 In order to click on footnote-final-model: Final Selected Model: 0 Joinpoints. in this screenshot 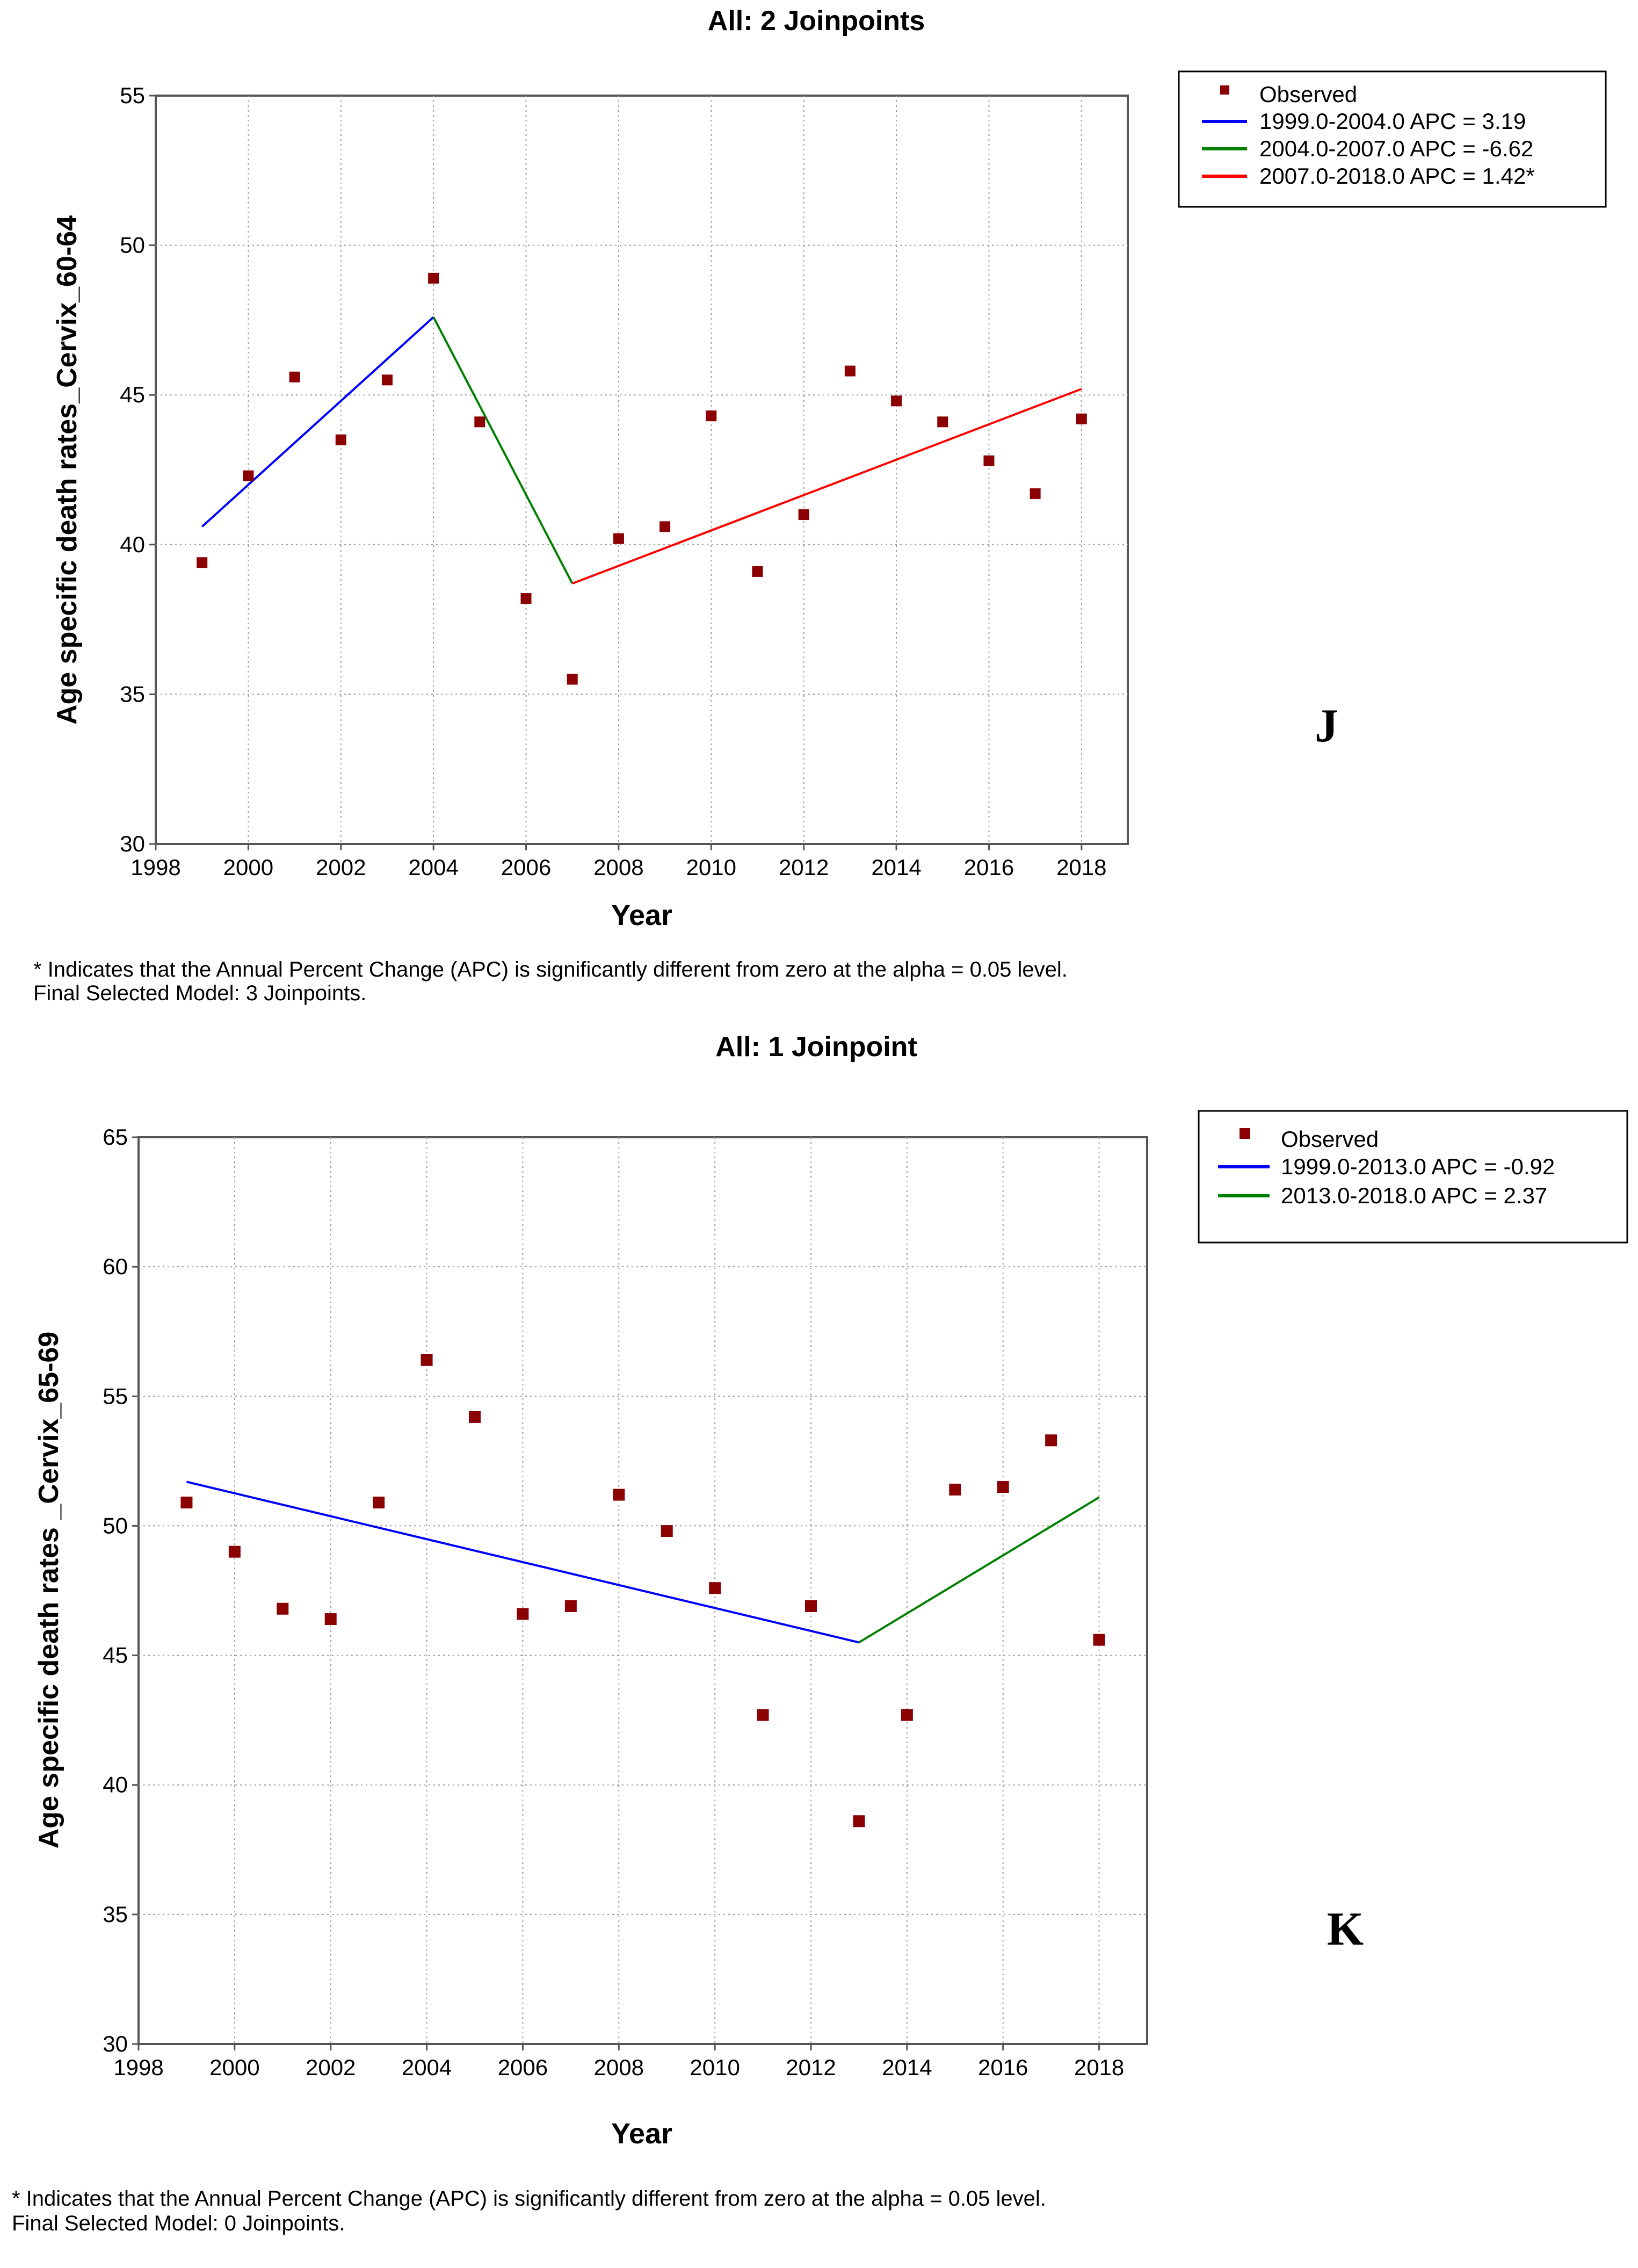, I will do `click(178, 2223)`.